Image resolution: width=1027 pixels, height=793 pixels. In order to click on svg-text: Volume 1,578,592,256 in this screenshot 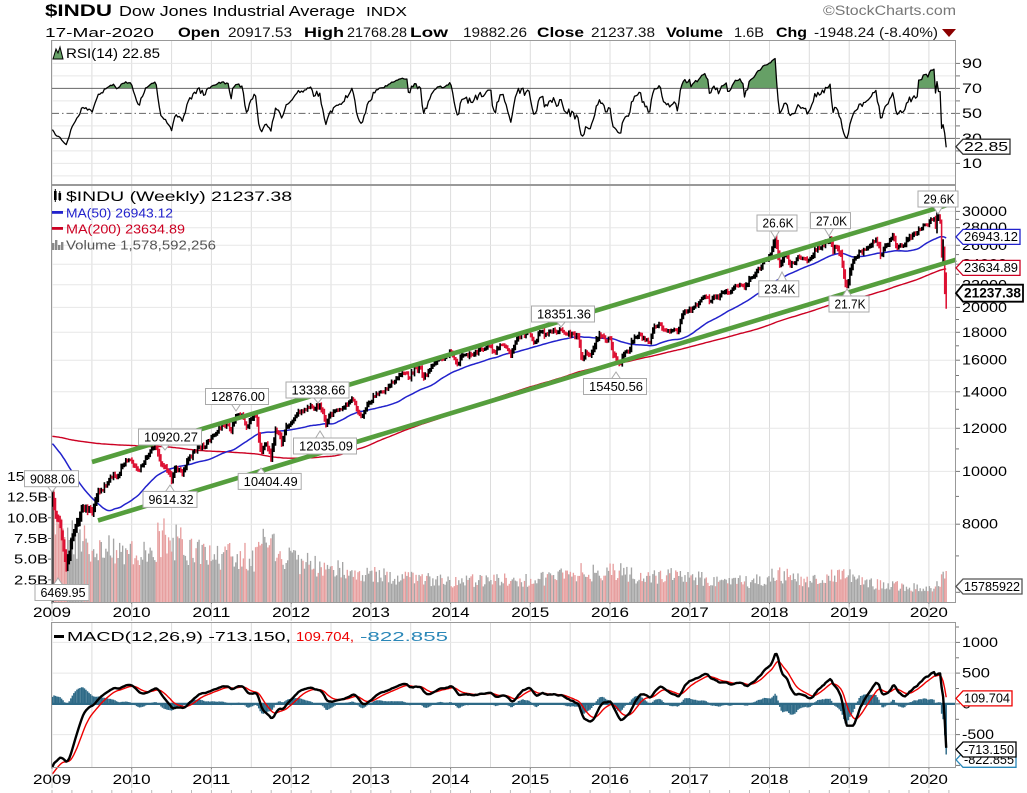, I will do `click(141, 245)`.